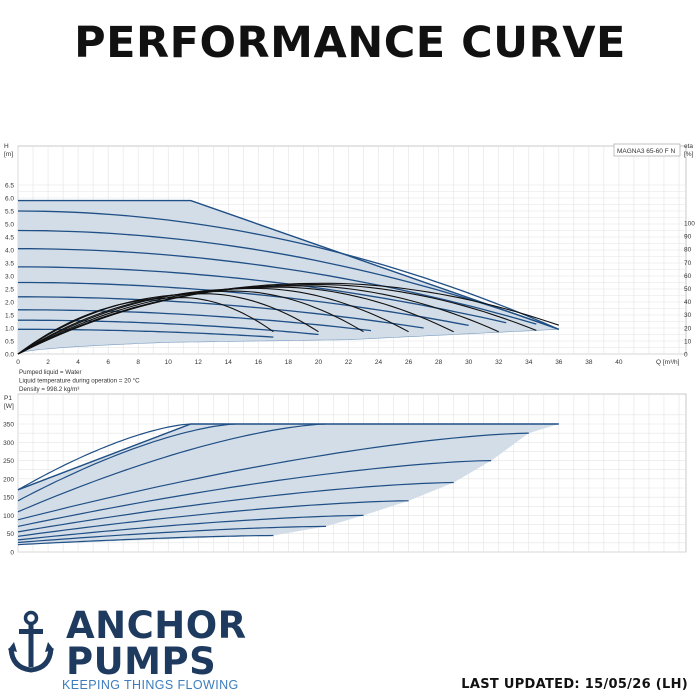  Describe the element at coordinates (156, 625) in the screenshot. I see `brand-name-anchor: ANCHOR` at that location.